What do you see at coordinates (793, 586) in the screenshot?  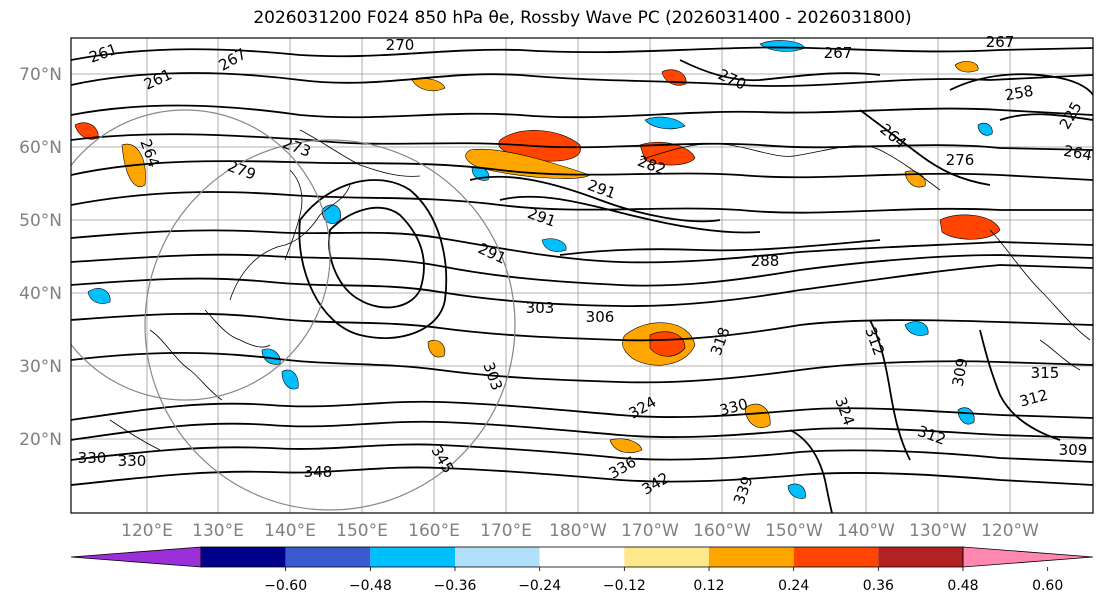 I see `colorbar-tick-label: 0.24` at bounding box center [793, 586].